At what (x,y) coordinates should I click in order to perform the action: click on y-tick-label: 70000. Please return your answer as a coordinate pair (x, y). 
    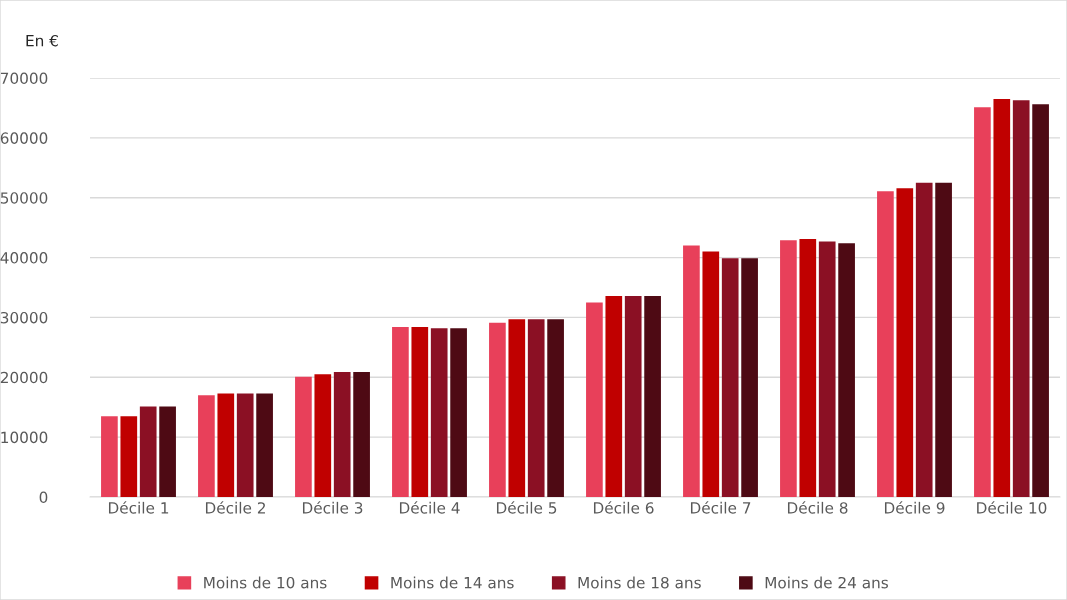
    Looking at the image, I should click on (24, 78).